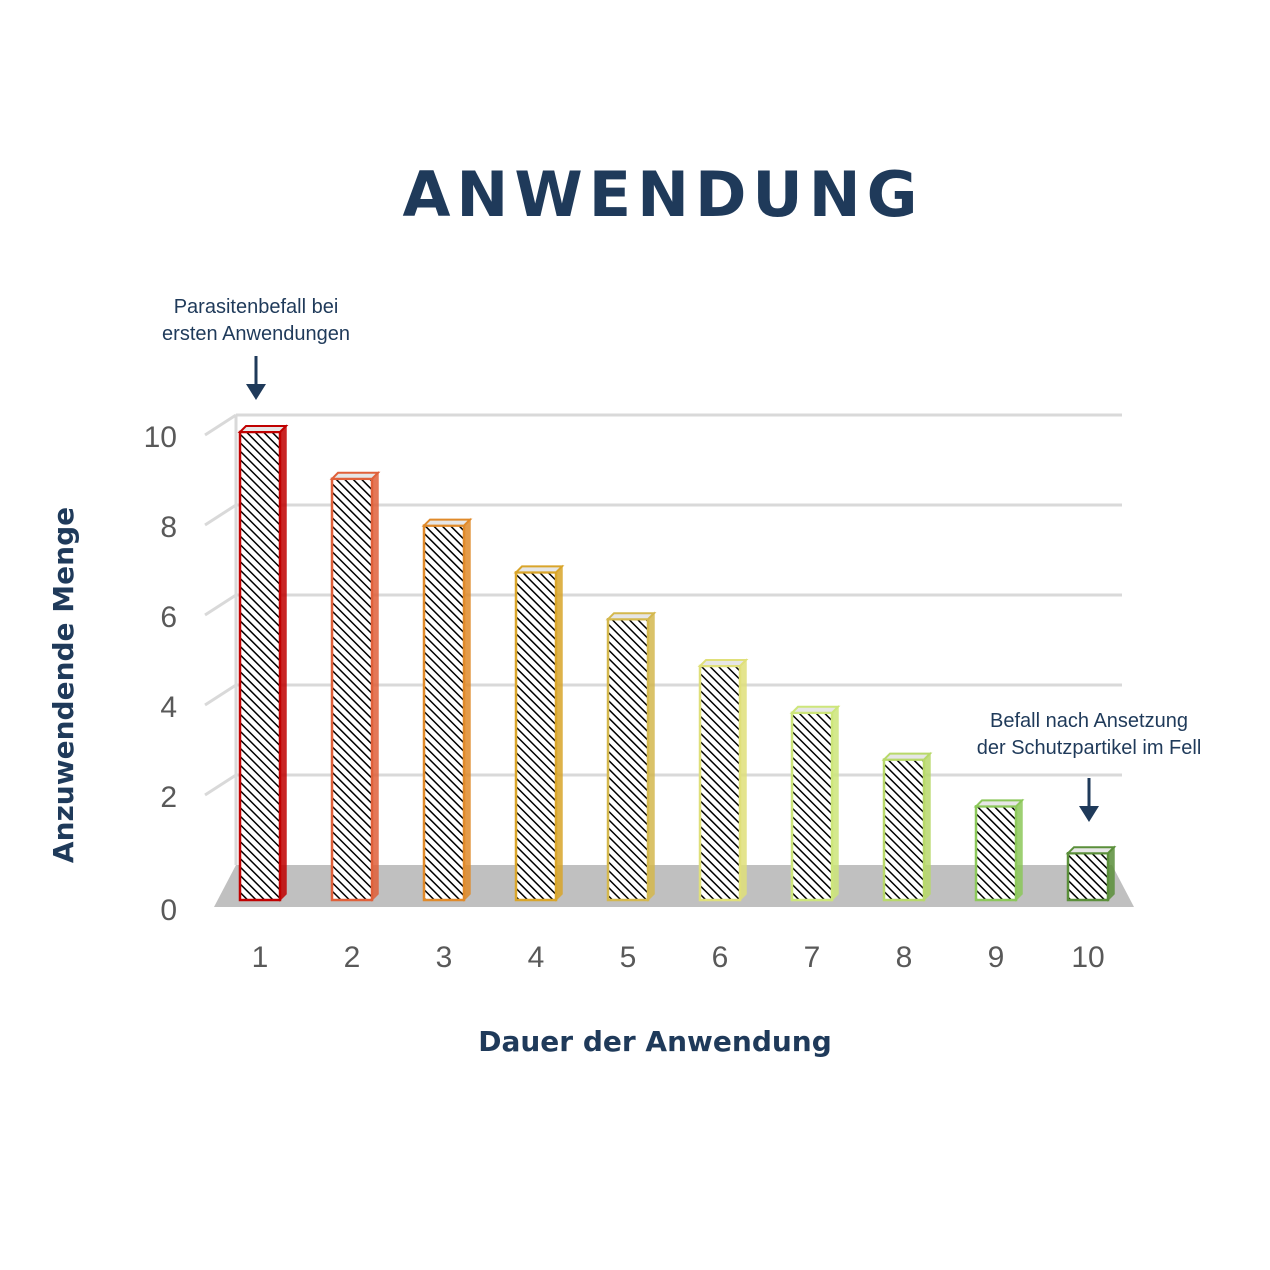 The image size is (1270, 1270). What do you see at coordinates (904, 957) in the screenshot?
I see `x-tick-label: 8` at bounding box center [904, 957].